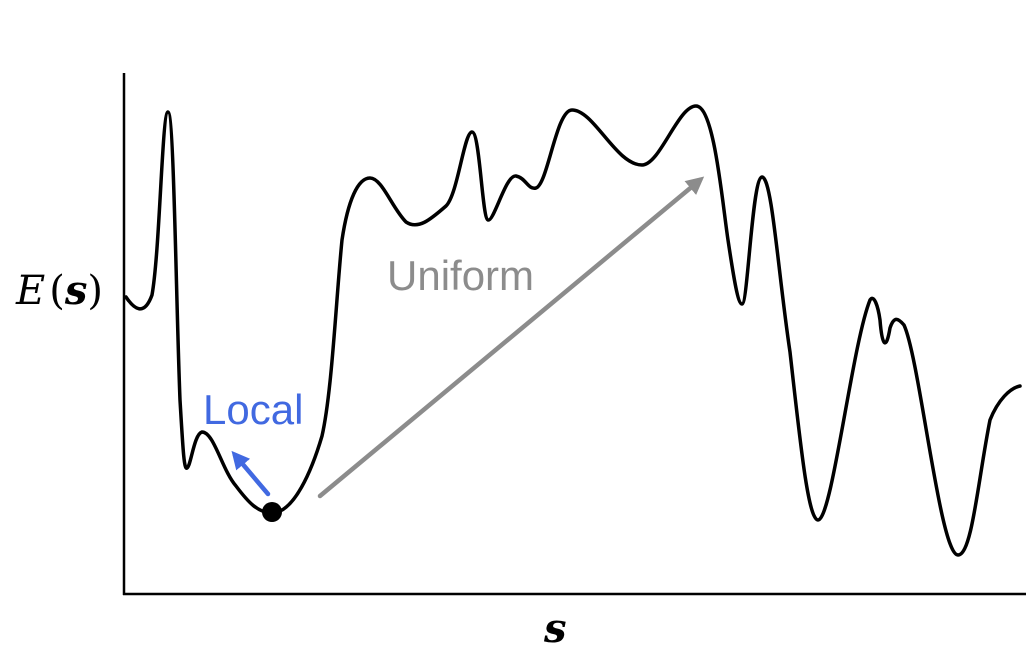  I want to click on y-axis-label-close-paren: ), so click(95, 291).